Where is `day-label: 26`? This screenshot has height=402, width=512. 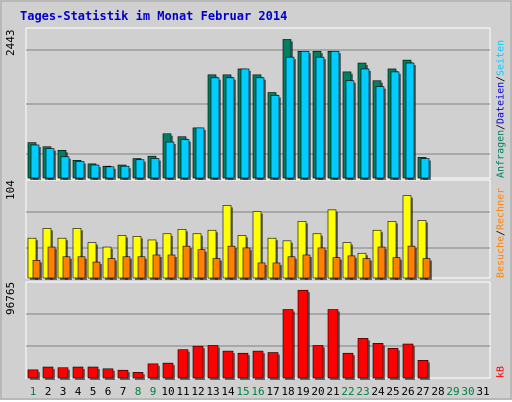 day-label: 26 is located at coordinates (408, 391).